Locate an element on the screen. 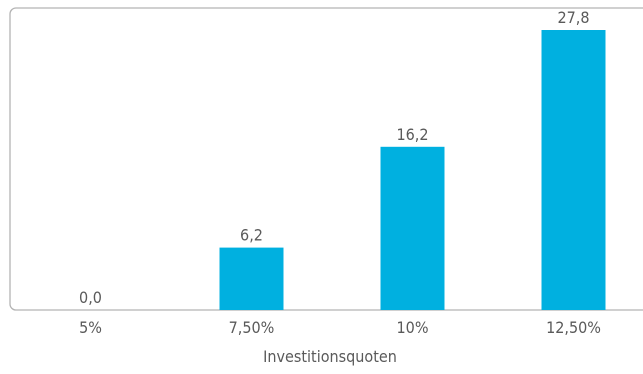  data-label-3: 16,2 is located at coordinates (412, 134).